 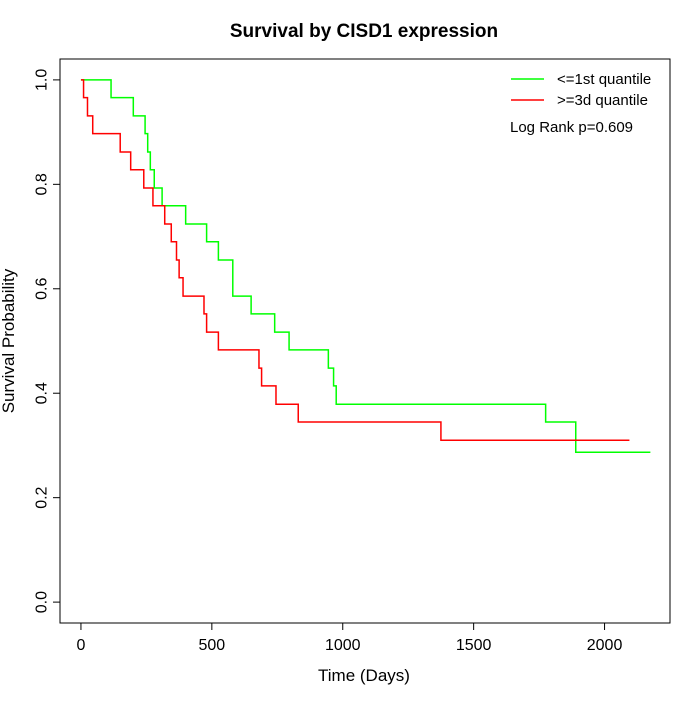 I want to click on y-tick-label: 0.6, so click(x=42, y=289).